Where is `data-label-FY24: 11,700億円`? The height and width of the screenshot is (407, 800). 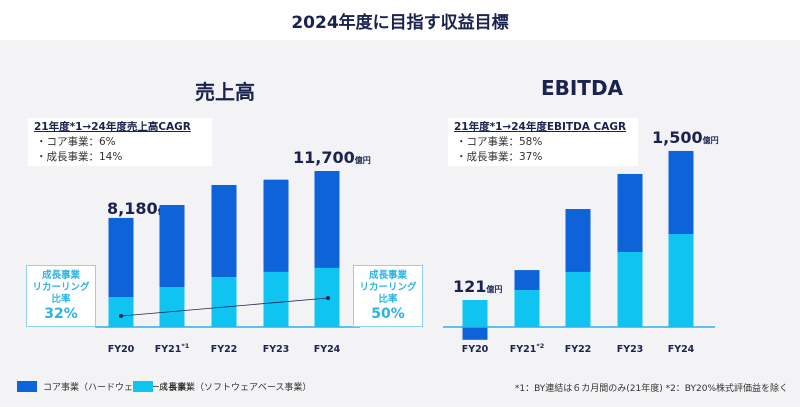 data-label-FY24: 11,700億円 is located at coordinates (332, 157).